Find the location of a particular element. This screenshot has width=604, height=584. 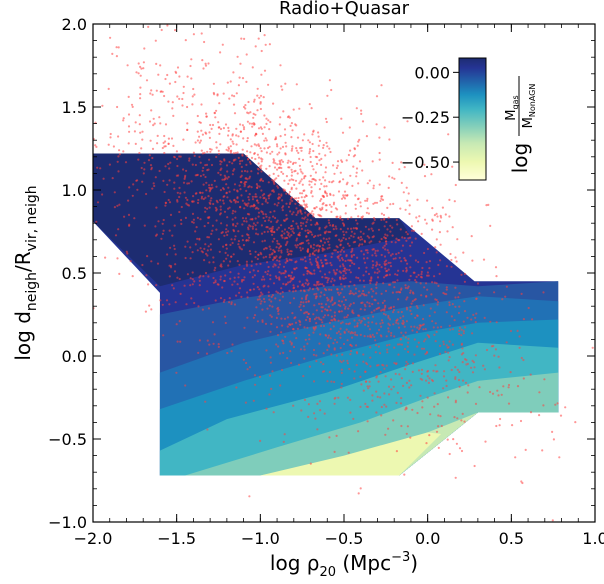

colorbar-tick-label: −0.25 is located at coordinates (425, 117).